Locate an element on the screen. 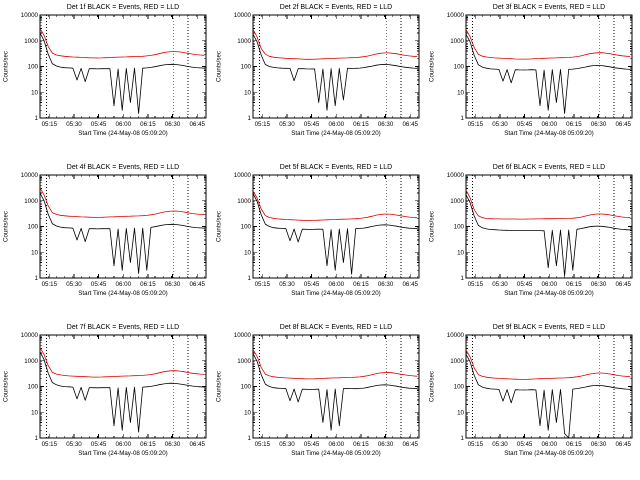  chart-title: Det 6f BLACK = Events, RED = LLD is located at coordinates (549, 167).